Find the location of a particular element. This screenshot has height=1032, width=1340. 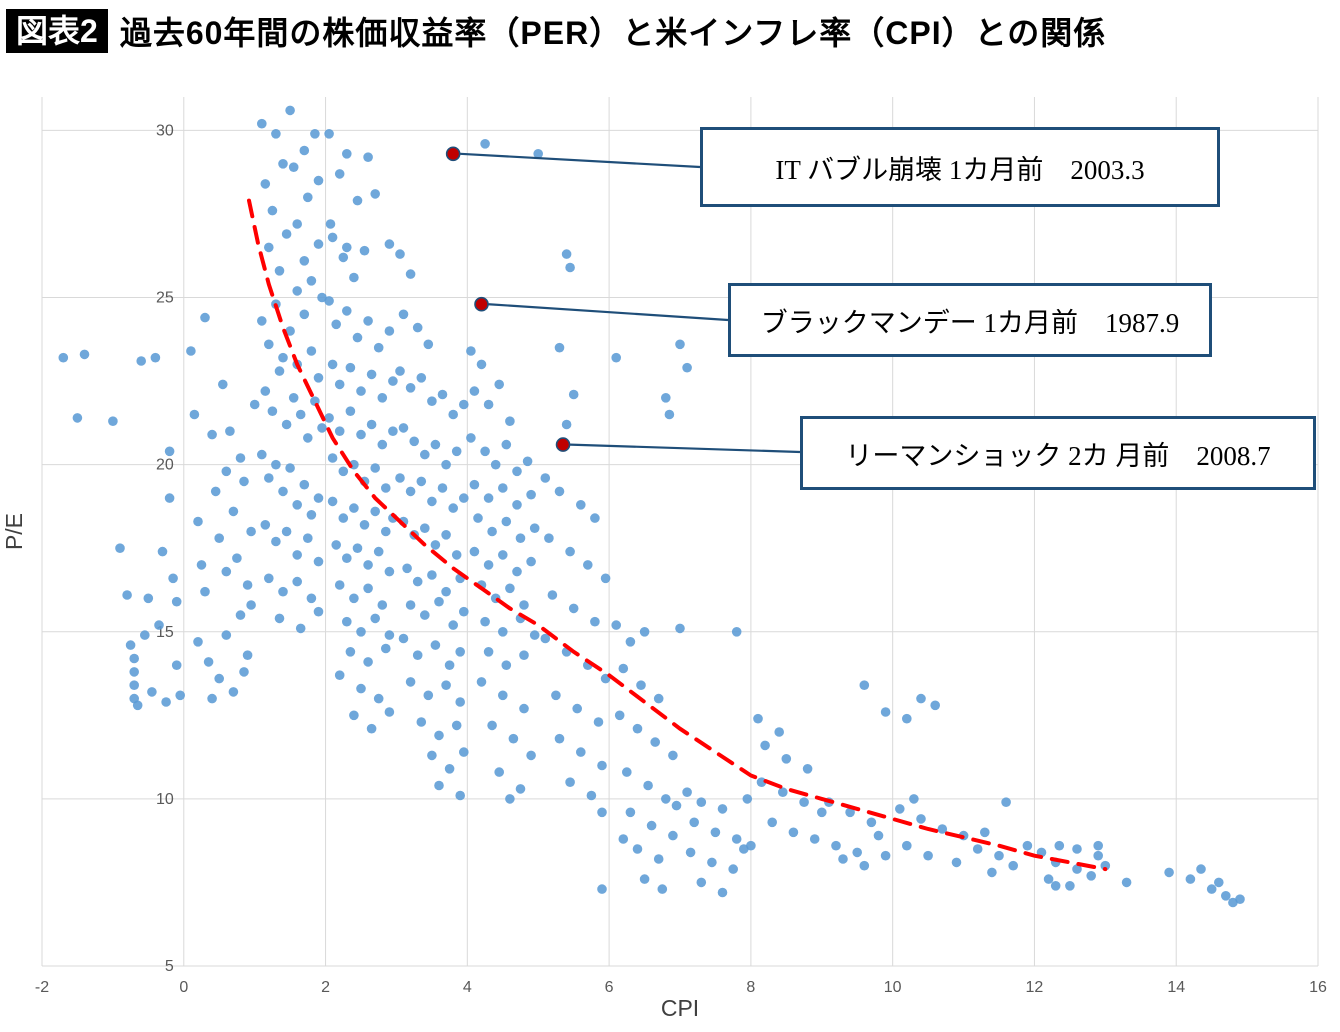

y-tick-label: 5 is located at coordinates (169, 966).